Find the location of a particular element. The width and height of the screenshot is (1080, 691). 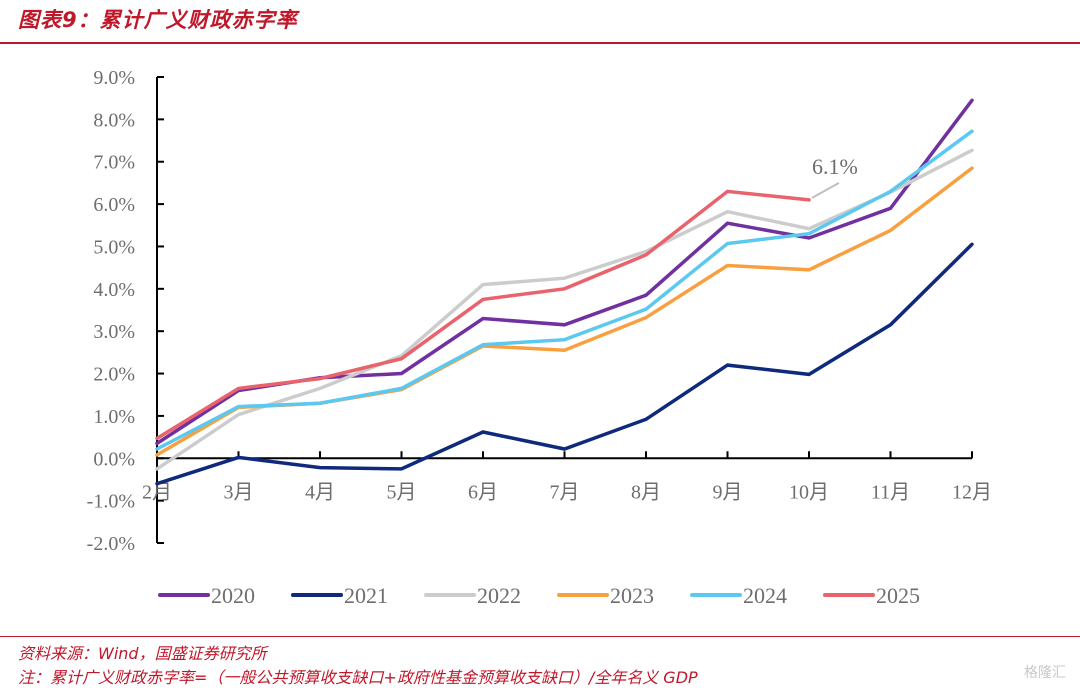

y-tick-label: 2.0% is located at coordinates (114, 375).